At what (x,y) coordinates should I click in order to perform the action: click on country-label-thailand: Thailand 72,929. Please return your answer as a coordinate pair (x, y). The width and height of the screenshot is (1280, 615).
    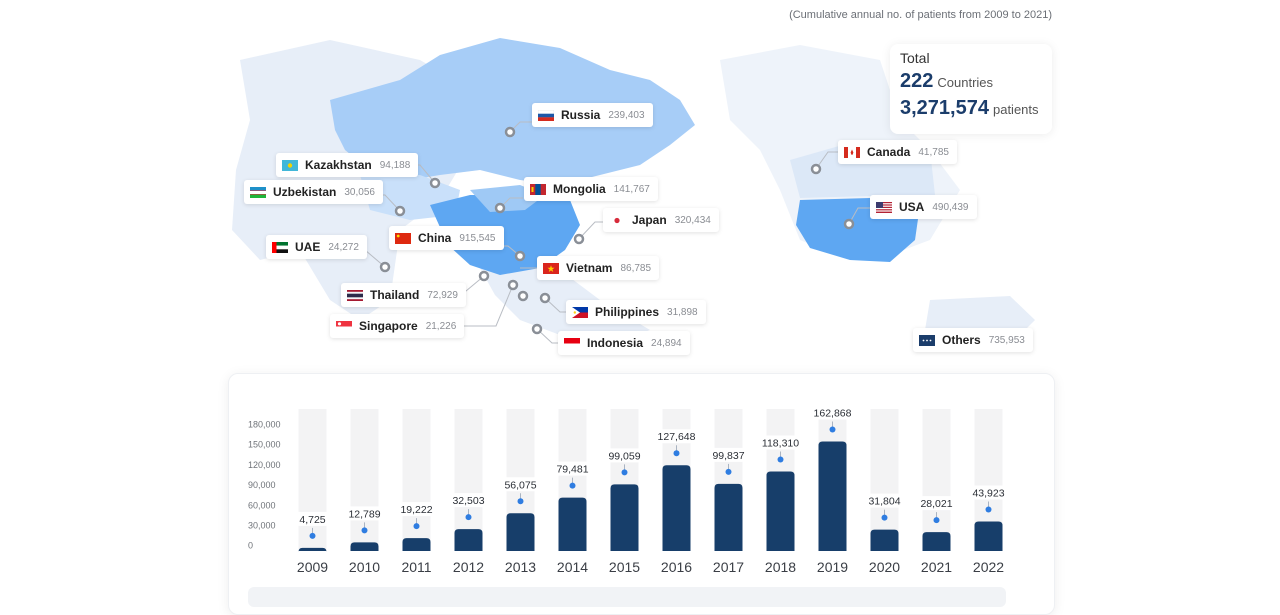
    Looking at the image, I should click on (403, 295).